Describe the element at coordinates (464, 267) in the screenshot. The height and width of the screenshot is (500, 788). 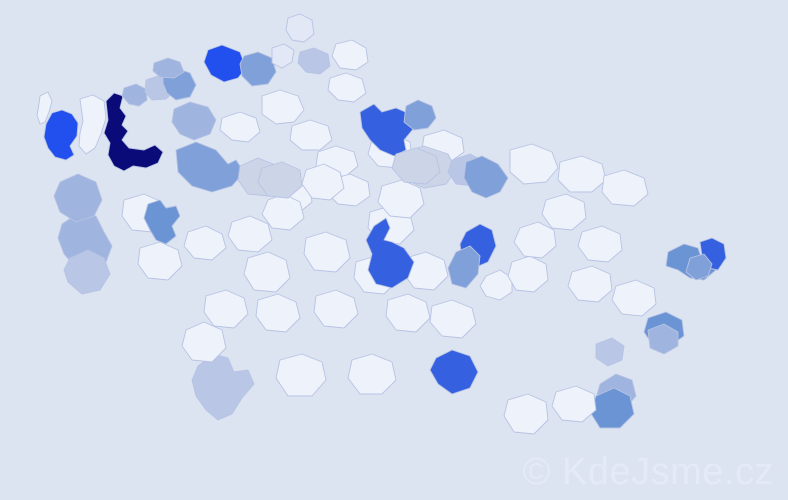
I see `district-brno-venkov` at that location.